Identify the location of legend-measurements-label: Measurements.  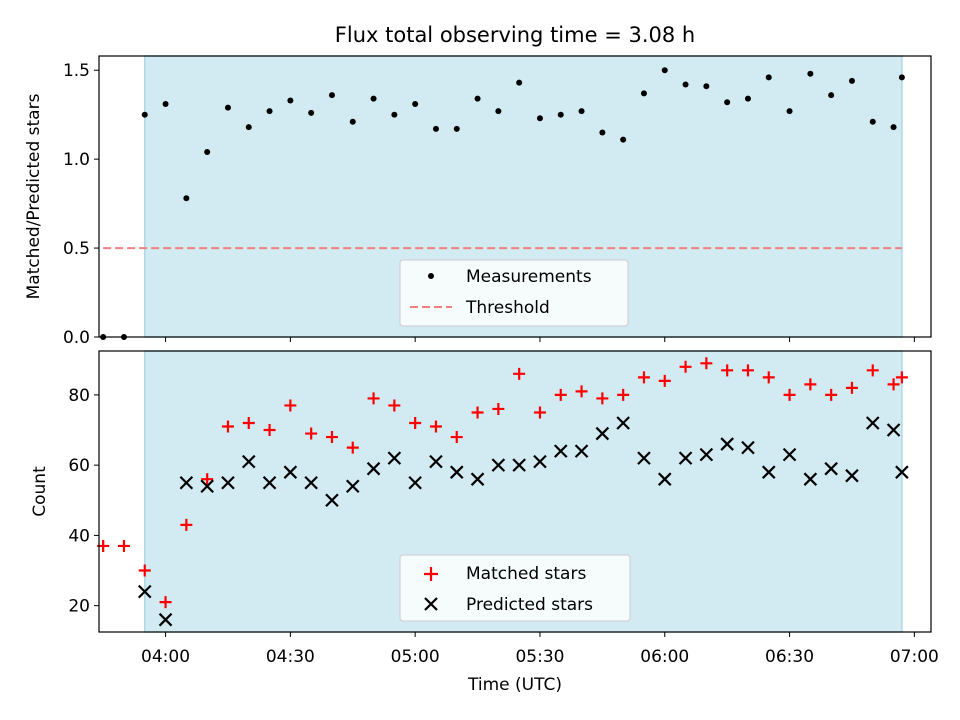
(529, 277).